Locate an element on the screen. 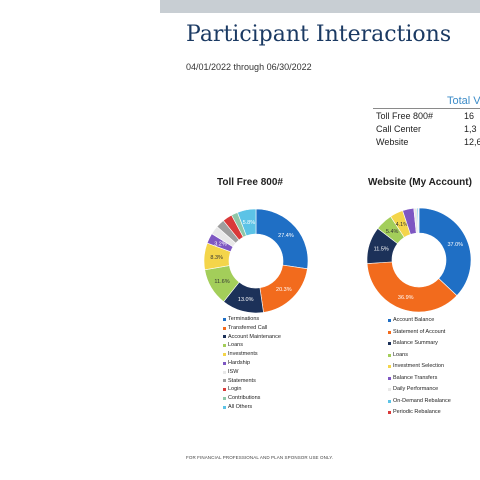  legend-label: Investment Selection is located at coordinates (419, 366).